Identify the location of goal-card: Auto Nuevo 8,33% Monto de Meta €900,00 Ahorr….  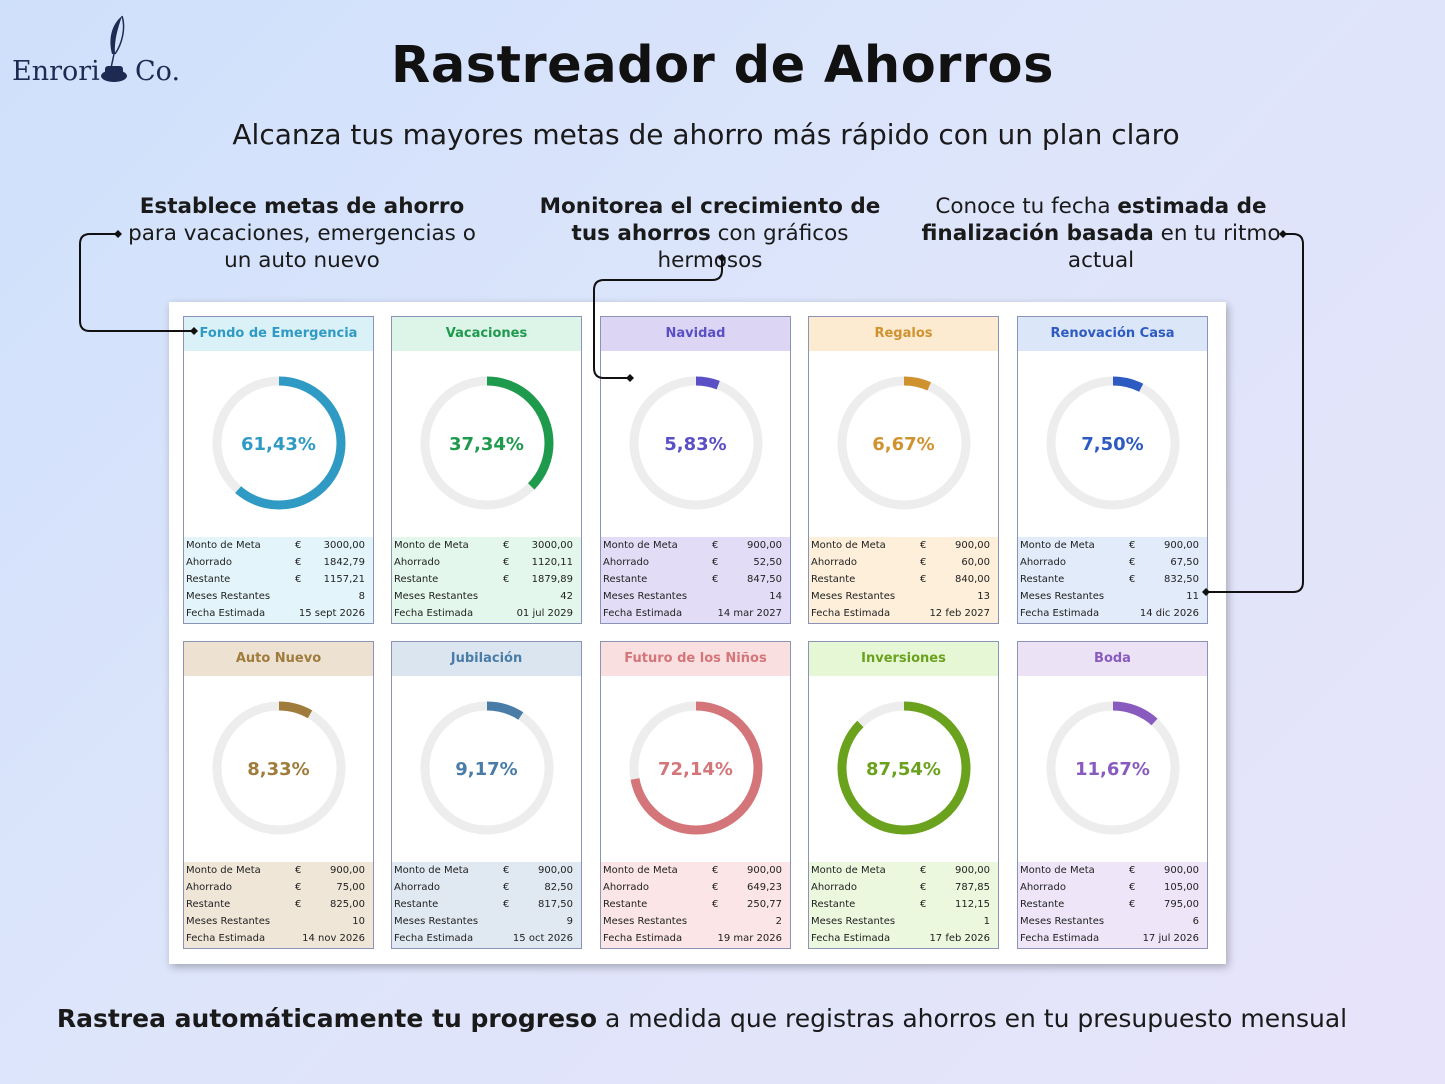
(278, 795).